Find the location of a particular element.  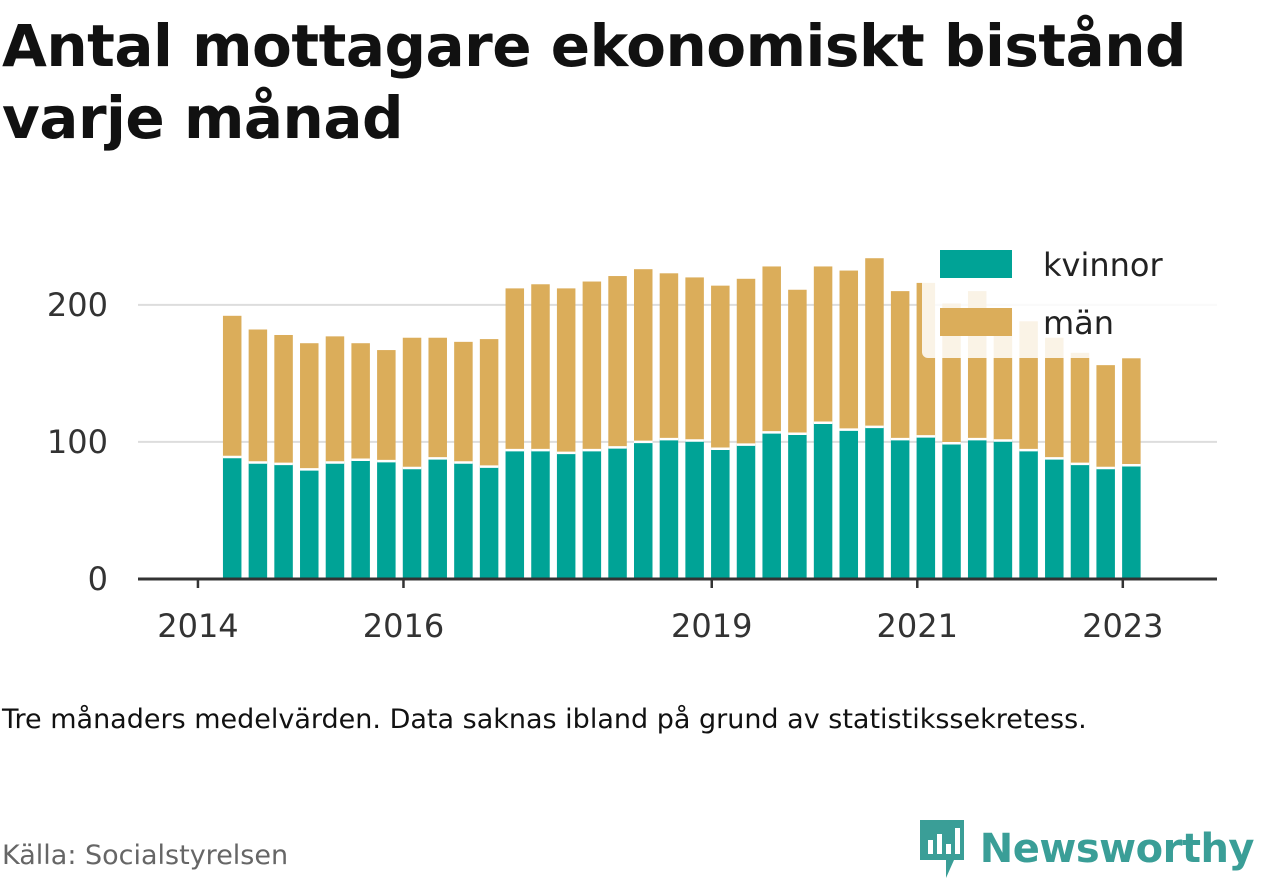

legend: kvinnor män is located at coordinates (1072, 294).